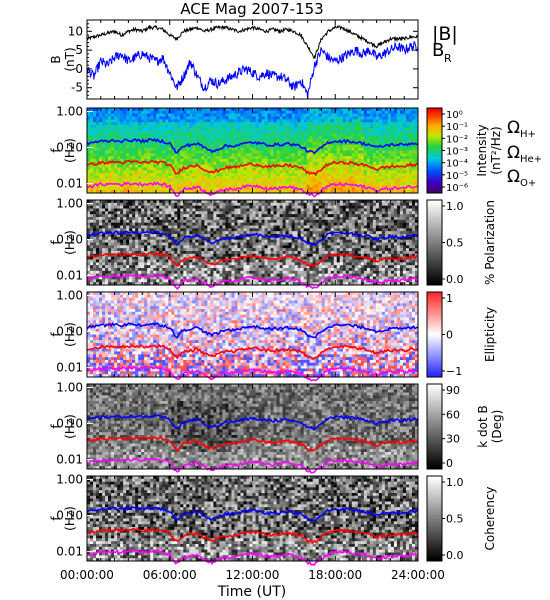  Describe the element at coordinates (528, 183) in the screenshot. I see `legend-omega-sub: O+` at that location.